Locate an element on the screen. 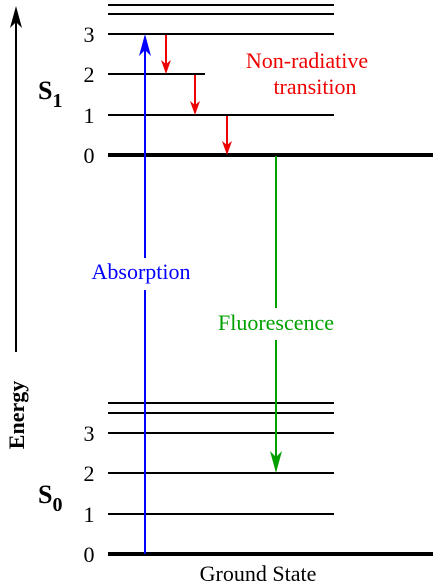  s1-level-number: 3 is located at coordinates (89, 34).